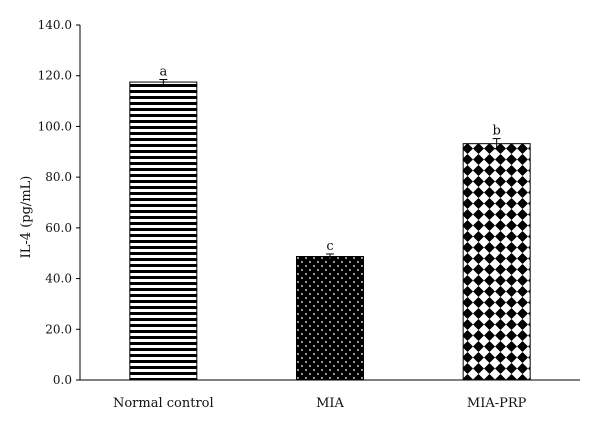 The height and width of the screenshot is (431, 600). I want to click on bar-group: a, so click(163, 223).